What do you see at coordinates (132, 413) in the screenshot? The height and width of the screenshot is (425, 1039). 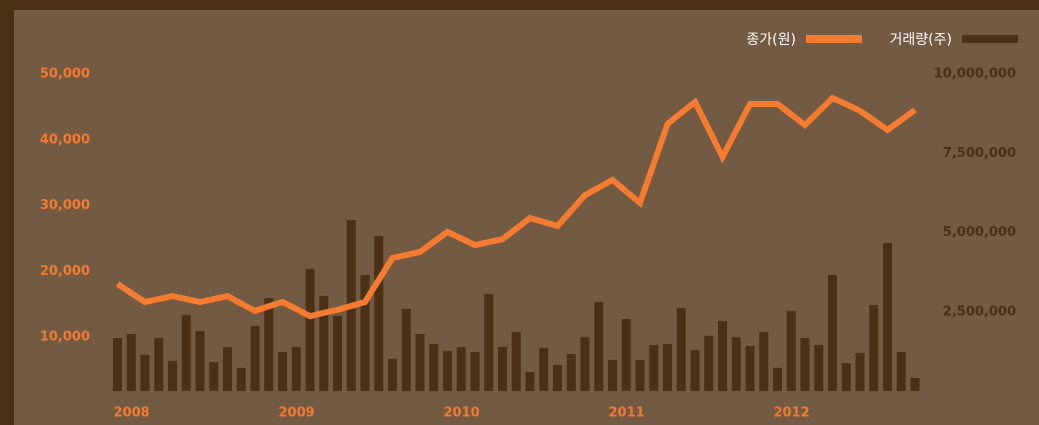 I see `x-tick-label: 2008` at bounding box center [132, 413].